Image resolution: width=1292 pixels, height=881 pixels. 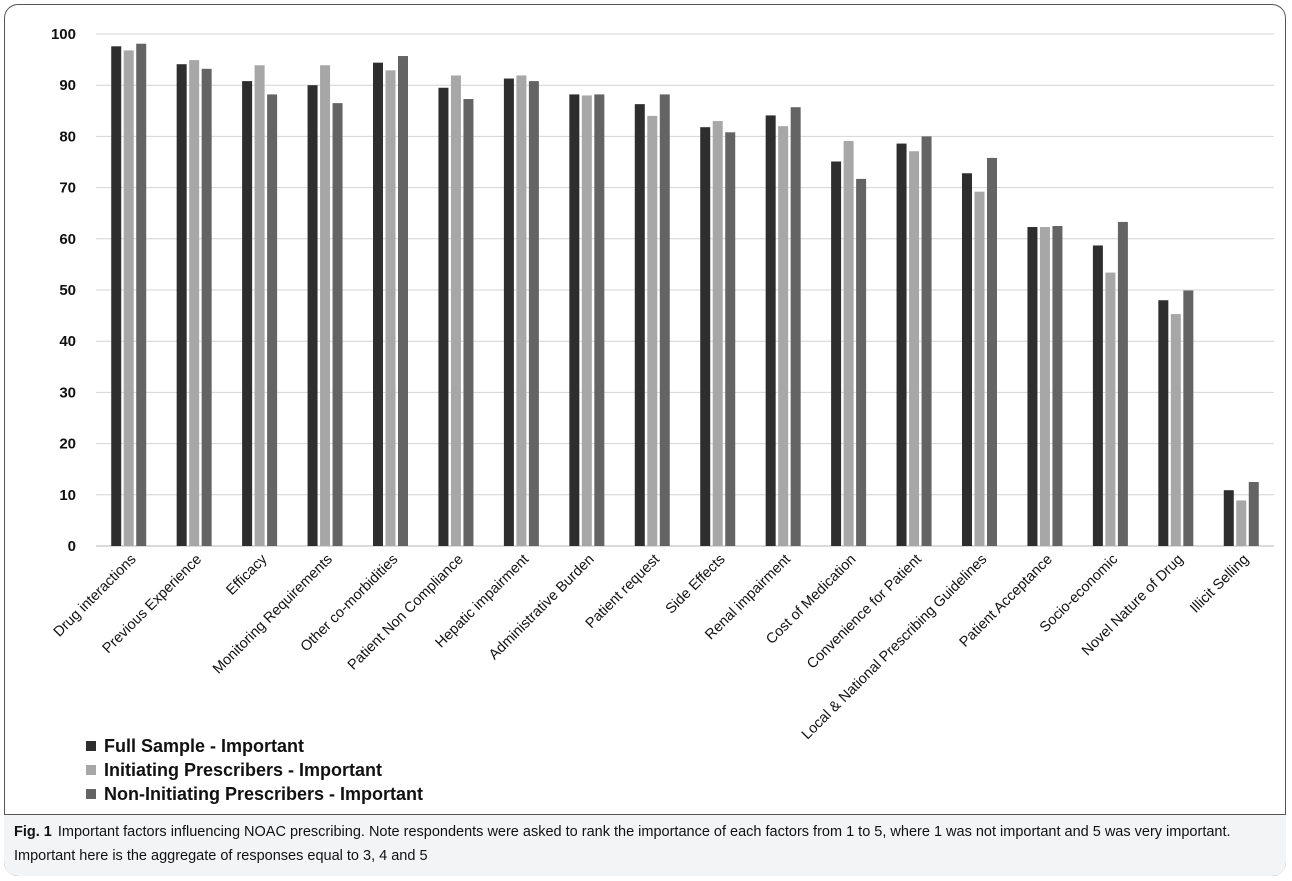 What do you see at coordinates (67, 136) in the screenshot?
I see `y-tick-label: 80` at bounding box center [67, 136].